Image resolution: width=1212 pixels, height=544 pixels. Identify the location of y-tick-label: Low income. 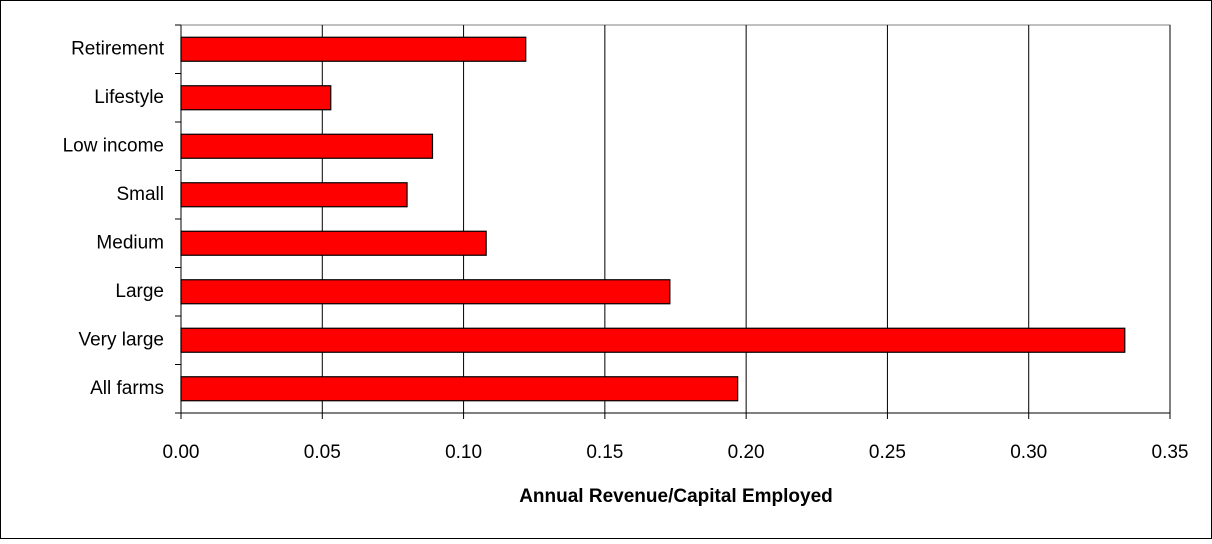
(113, 145).